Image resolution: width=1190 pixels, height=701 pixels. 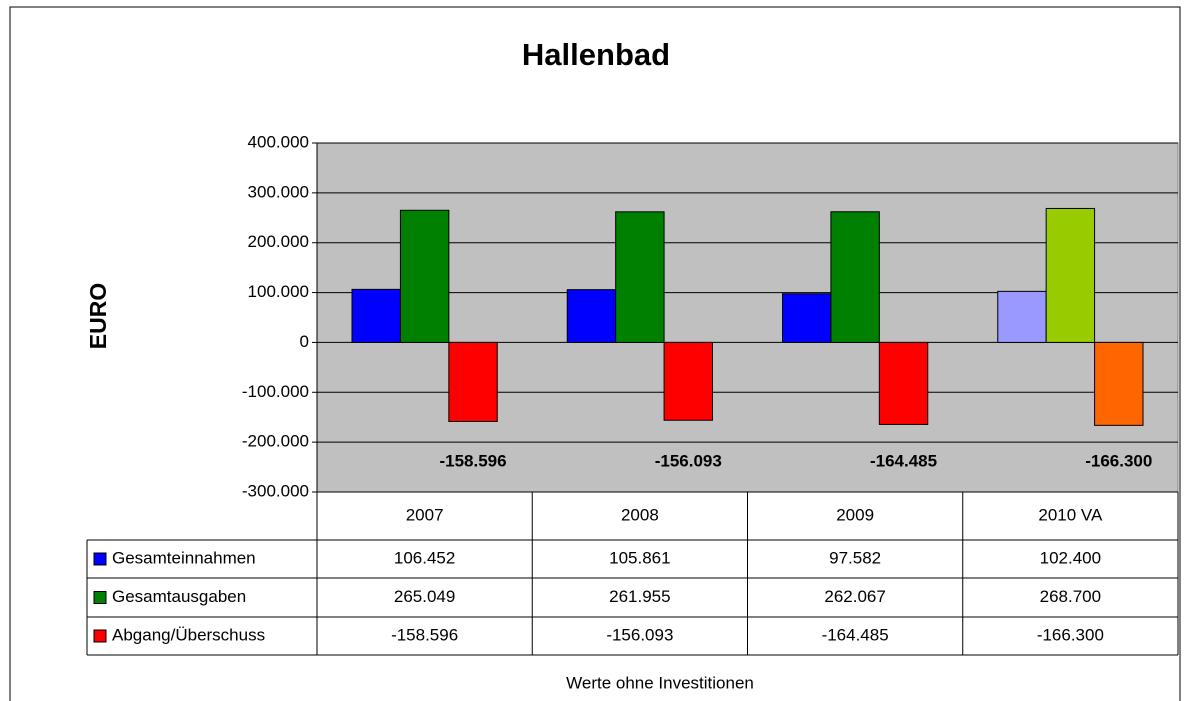 I want to click on x-tick-label: 2010 VA, so click(x=1070, y=514).